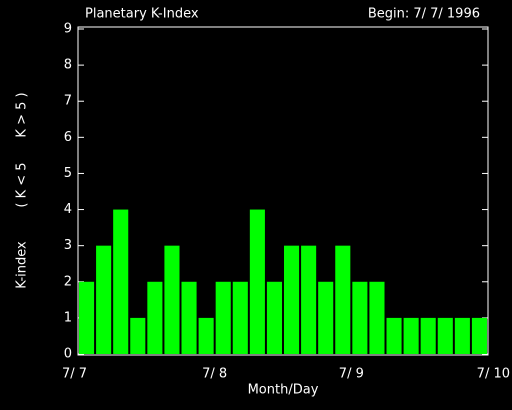 The height and width of the screenshot is (410, 512). What do you see at coordinates (22, 184) in the screenshot?
I see `y-label-legend: ( K < 5` at bounding box center [22, 184].